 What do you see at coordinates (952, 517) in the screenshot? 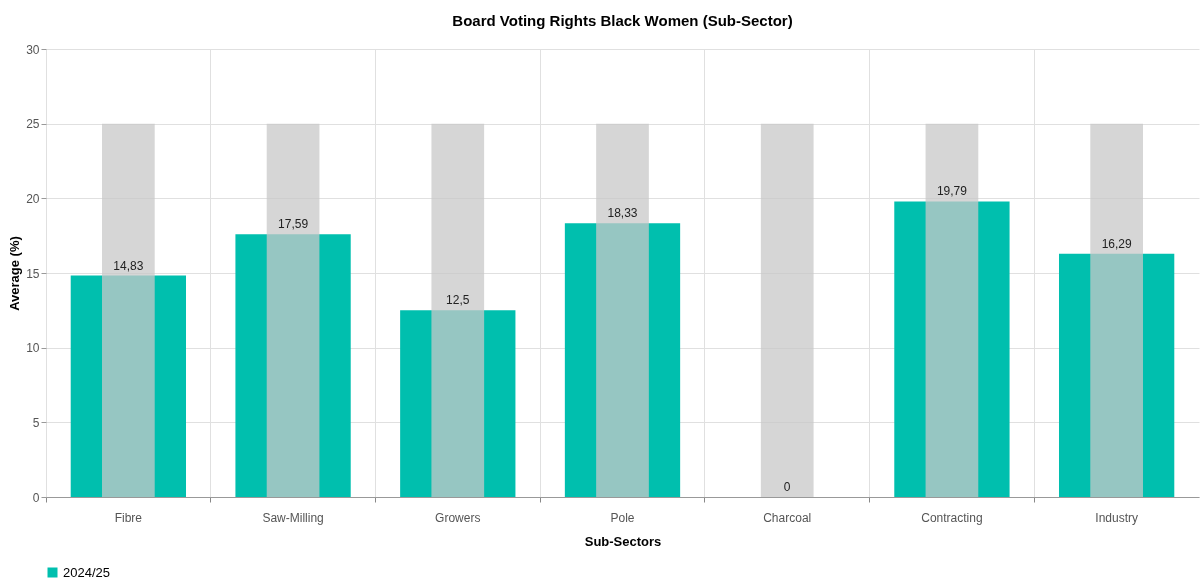
I see `x-tick-label: Contracting` at bounding box center [952, 517].